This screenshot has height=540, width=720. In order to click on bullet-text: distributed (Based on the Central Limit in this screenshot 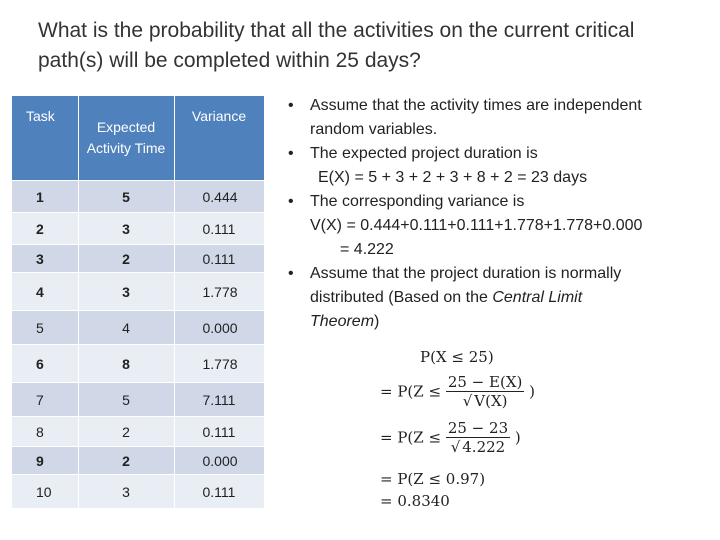, I will do `click(507, 298)`.